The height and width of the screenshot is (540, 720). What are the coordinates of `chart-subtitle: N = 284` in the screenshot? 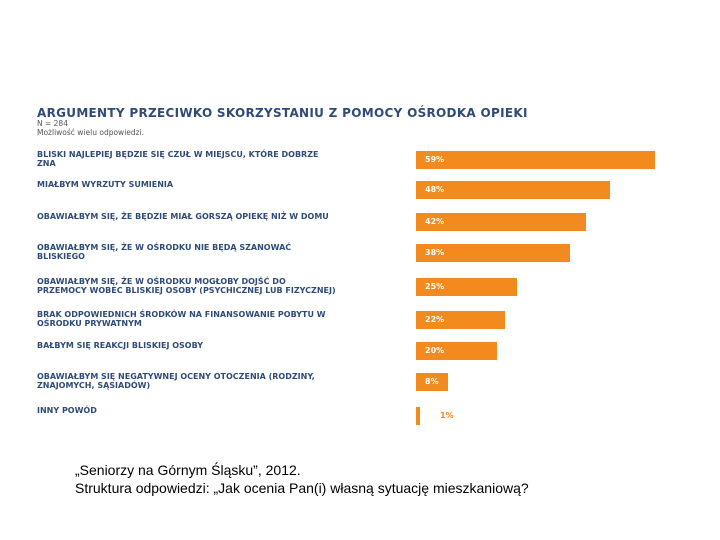 It's located at (52, 123).